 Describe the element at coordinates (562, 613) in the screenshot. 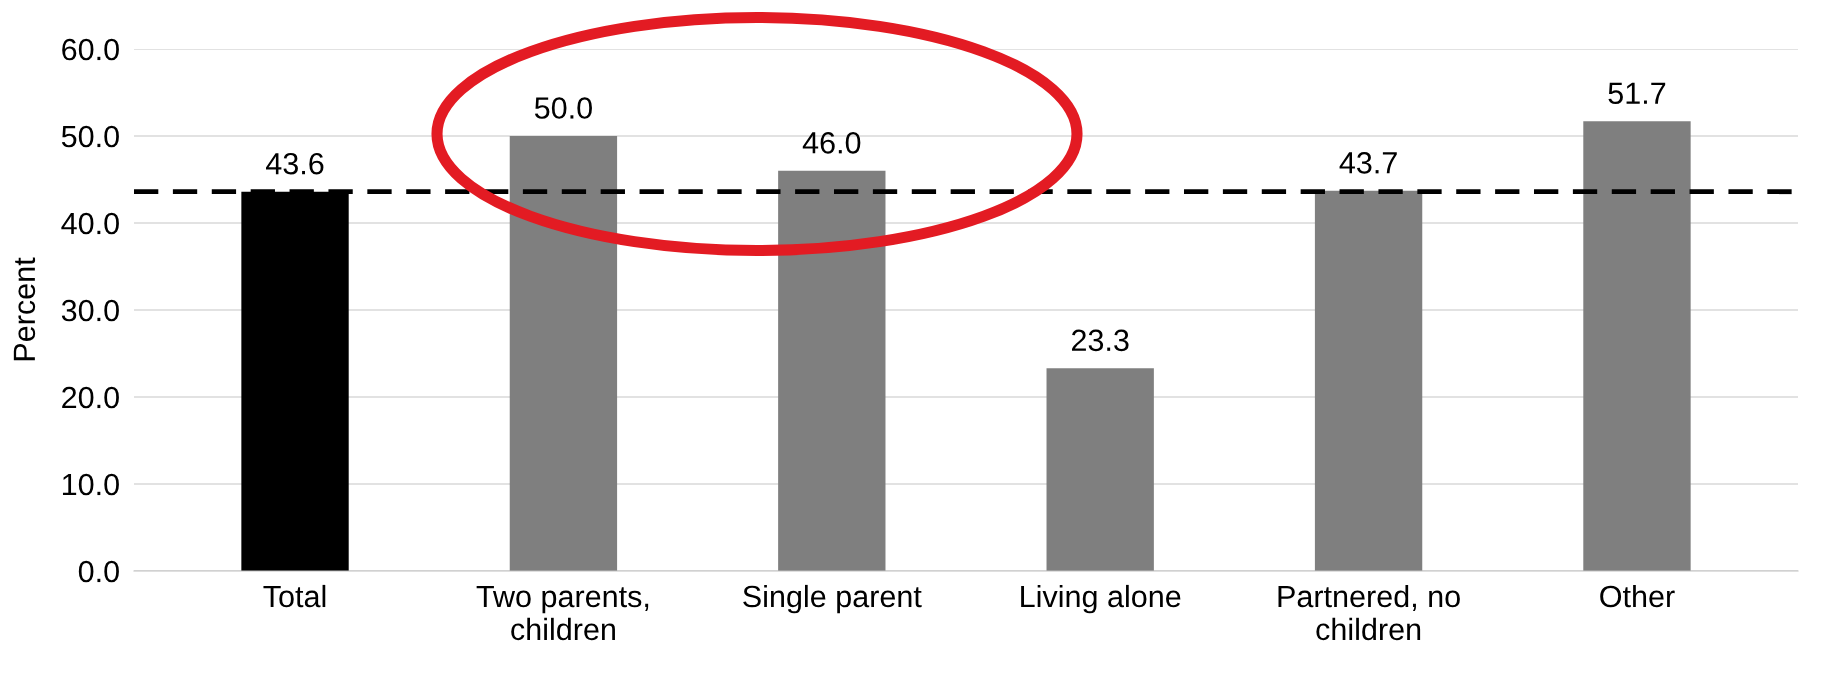

I see `x-tick-label: Two parents, children` at that location.